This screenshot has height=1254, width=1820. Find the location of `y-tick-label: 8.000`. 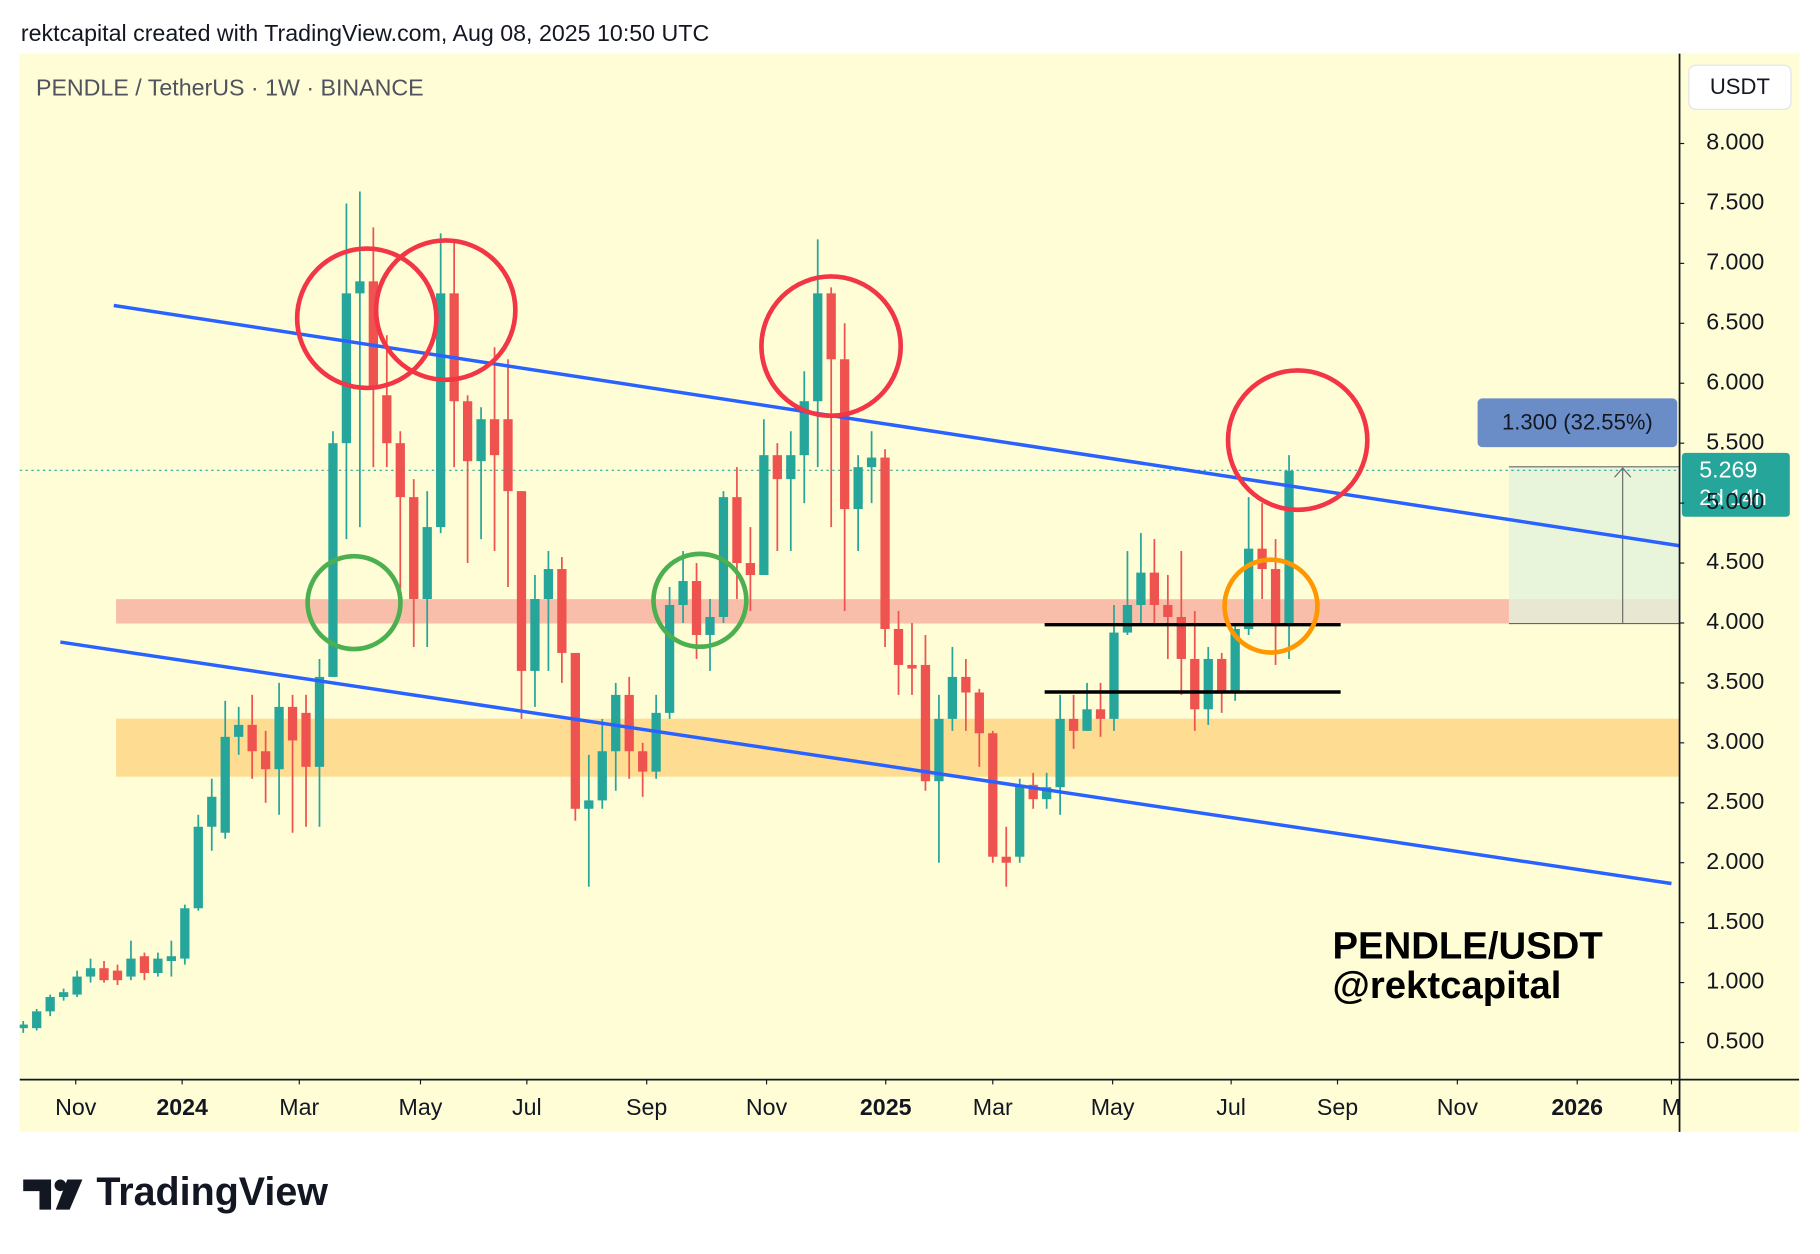

y-tick-label: 8.000 is located at coordinates (1735, 142).